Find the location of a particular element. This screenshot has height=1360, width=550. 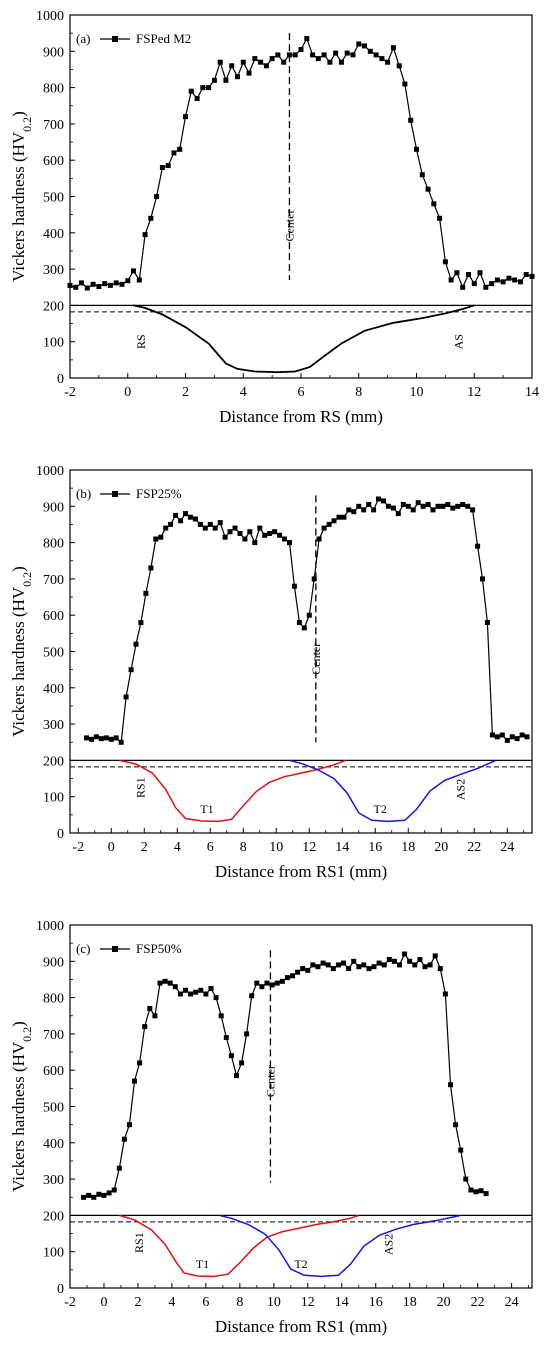

y-tick-label: 200 is located at coordinates (53, 761).